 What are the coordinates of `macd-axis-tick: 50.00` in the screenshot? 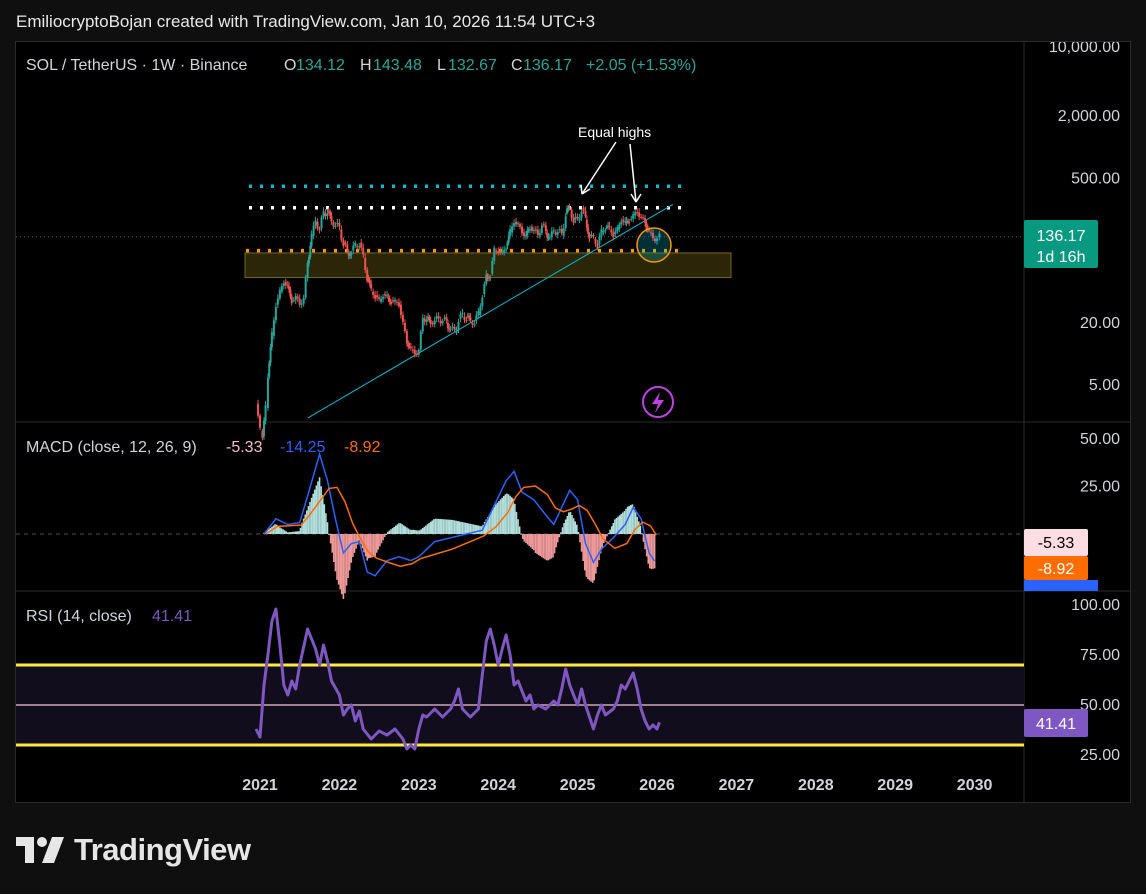 It's located at (1100, 439).